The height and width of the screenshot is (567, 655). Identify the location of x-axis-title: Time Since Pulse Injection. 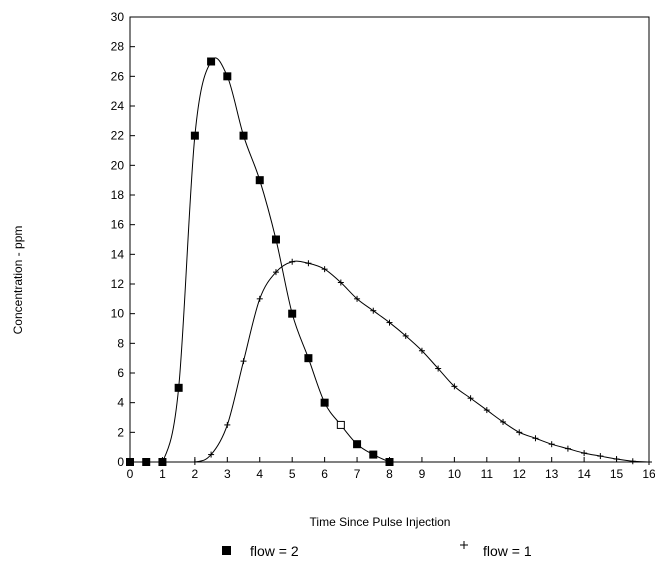
(380, 522).